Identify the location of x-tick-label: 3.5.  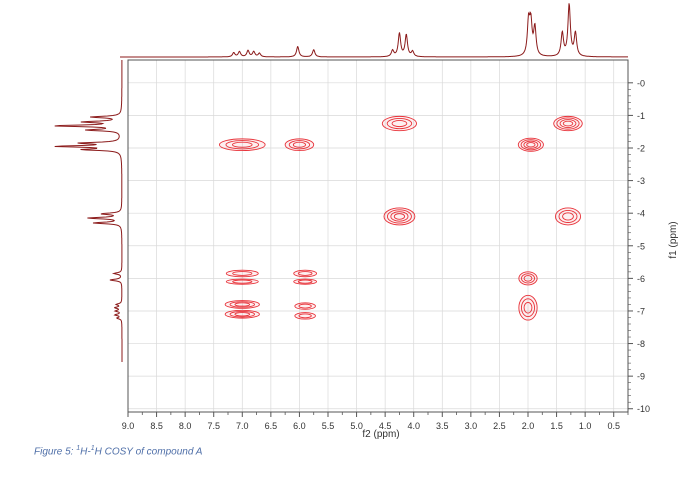
(442, 426).